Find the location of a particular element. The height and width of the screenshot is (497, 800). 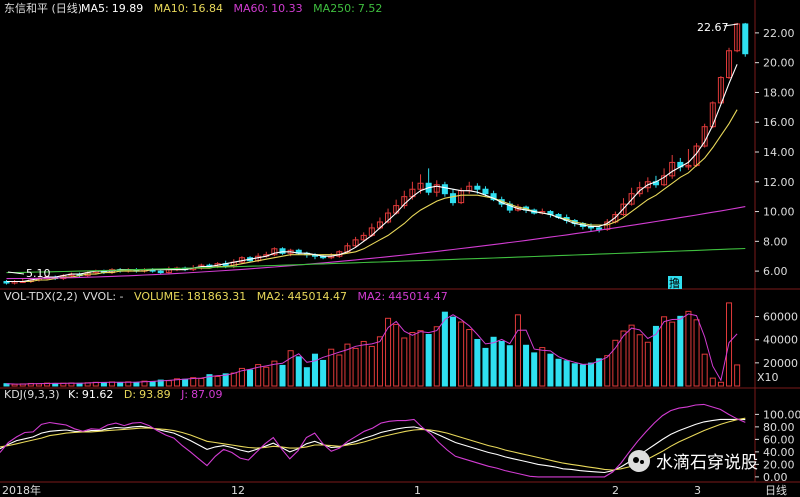

price-tick-label: 12.00 is located at coordinates (779, 182).